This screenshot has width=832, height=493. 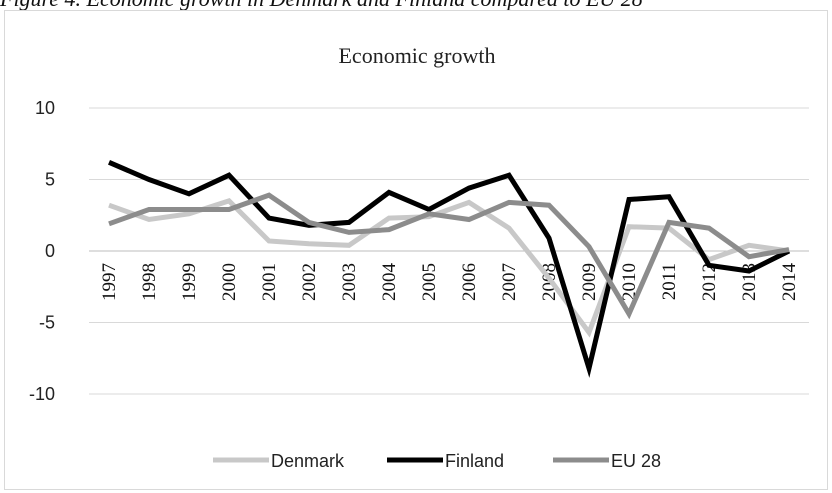 What do you see at coordinates (474, 461) in the screenshot?
I see `legend-label: Finland` at bounding box center [474, 461].